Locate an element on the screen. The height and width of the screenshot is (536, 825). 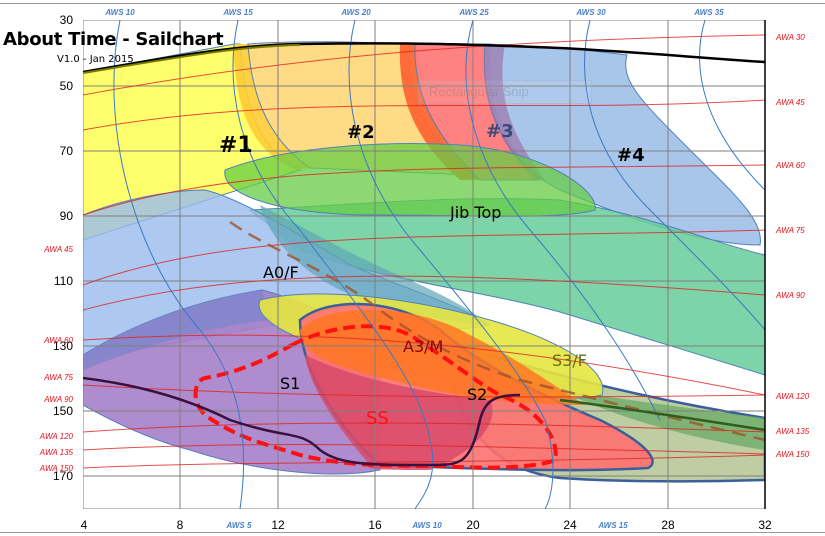
svg-text: AWS 25 is located at coordinates (473, 12).